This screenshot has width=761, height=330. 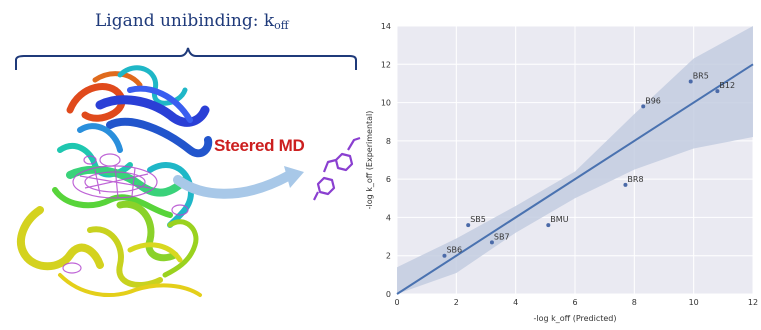 What do you see at coordinates (388, 294) in the screenshot?
I see `y-tick-label: 0` at bounding box center [388, 294].